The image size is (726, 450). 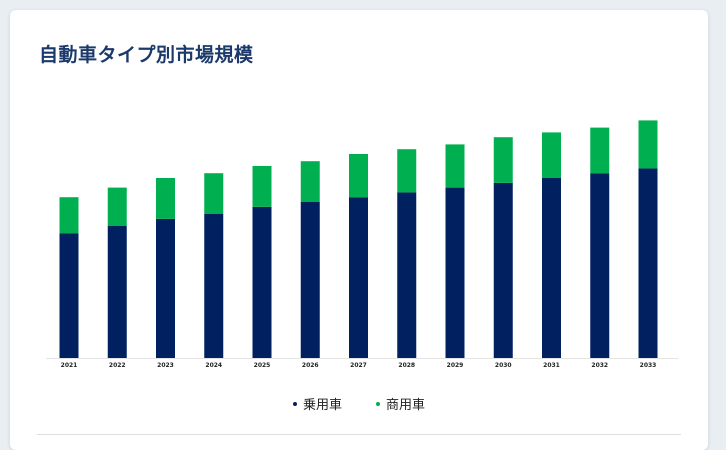 I want to click on bar-passenger-2022, so click(x=117, y=292).